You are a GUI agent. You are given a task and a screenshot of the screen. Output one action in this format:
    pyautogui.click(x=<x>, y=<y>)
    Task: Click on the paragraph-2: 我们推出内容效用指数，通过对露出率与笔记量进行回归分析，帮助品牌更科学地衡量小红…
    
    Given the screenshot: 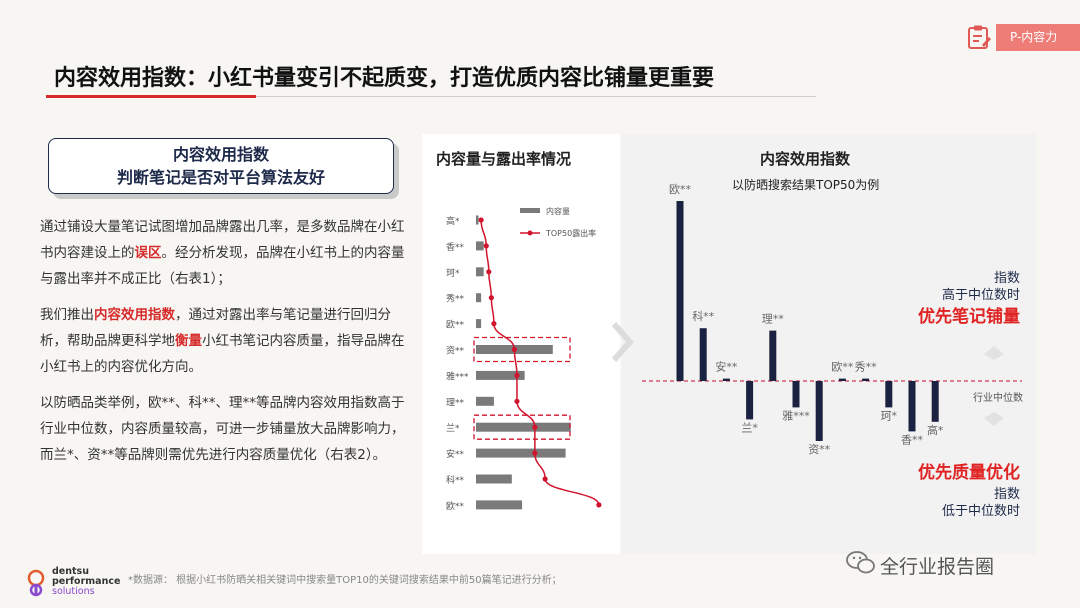 What is the action you would take?
    pyautogui.click(x=225, y=341)
    